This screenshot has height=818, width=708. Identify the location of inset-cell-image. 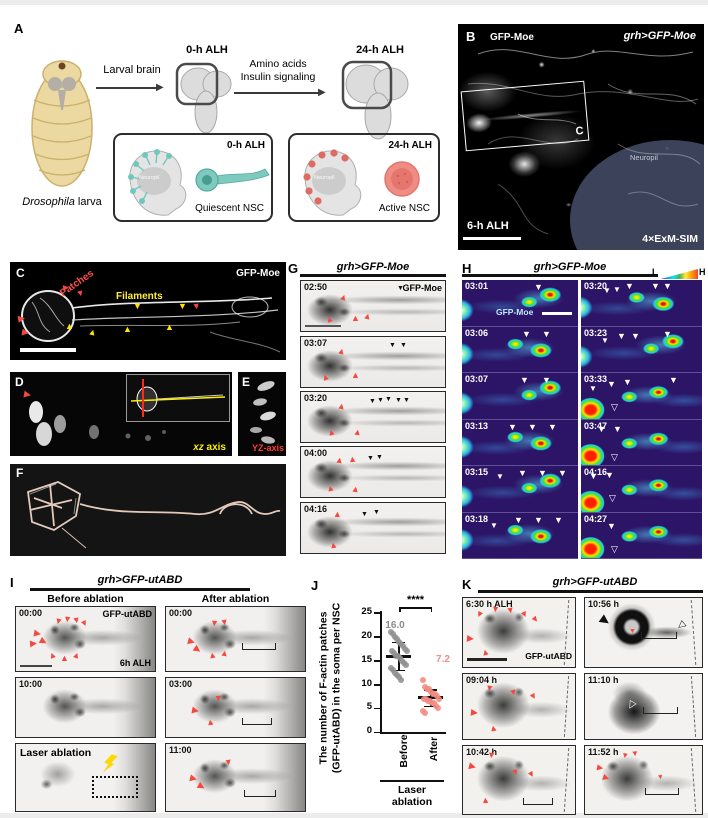
(178, 398).